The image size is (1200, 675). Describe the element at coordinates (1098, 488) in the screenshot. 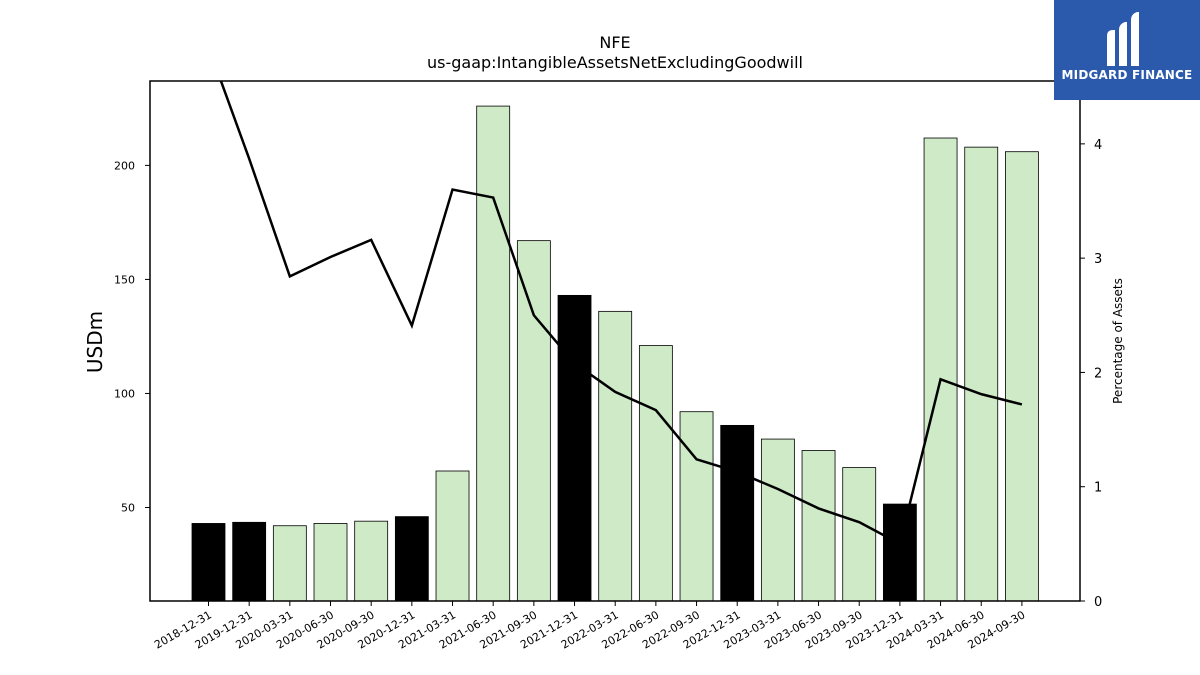

I see `y2-tick-label: 1` at that location.